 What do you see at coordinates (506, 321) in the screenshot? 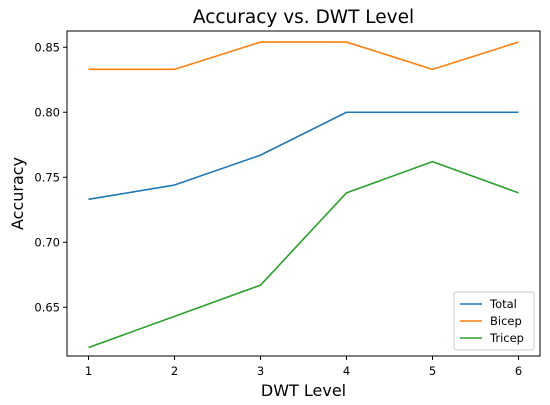
I see `legend-label-bicep: Bicep` at bounding box center [506, 321].